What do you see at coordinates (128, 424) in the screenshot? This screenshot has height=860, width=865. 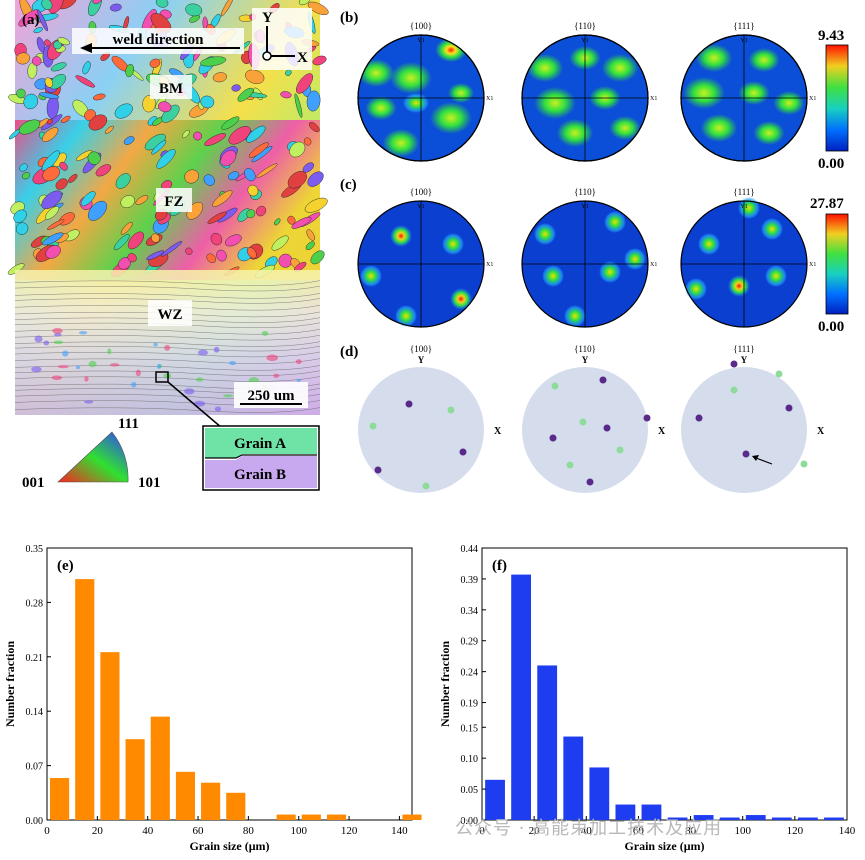 I see `ipf-111-label: 111` at bounding box center [128, 424].